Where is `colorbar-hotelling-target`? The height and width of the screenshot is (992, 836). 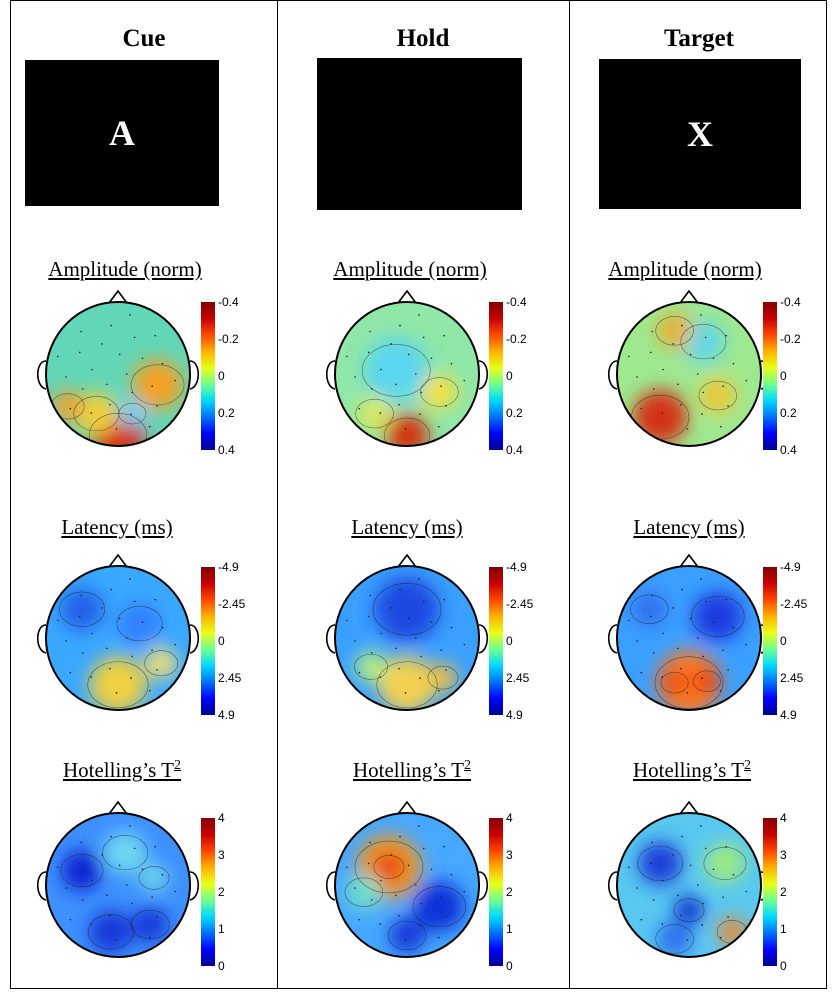
colorbar-hotelling-target is located at coordinates (770, 892).